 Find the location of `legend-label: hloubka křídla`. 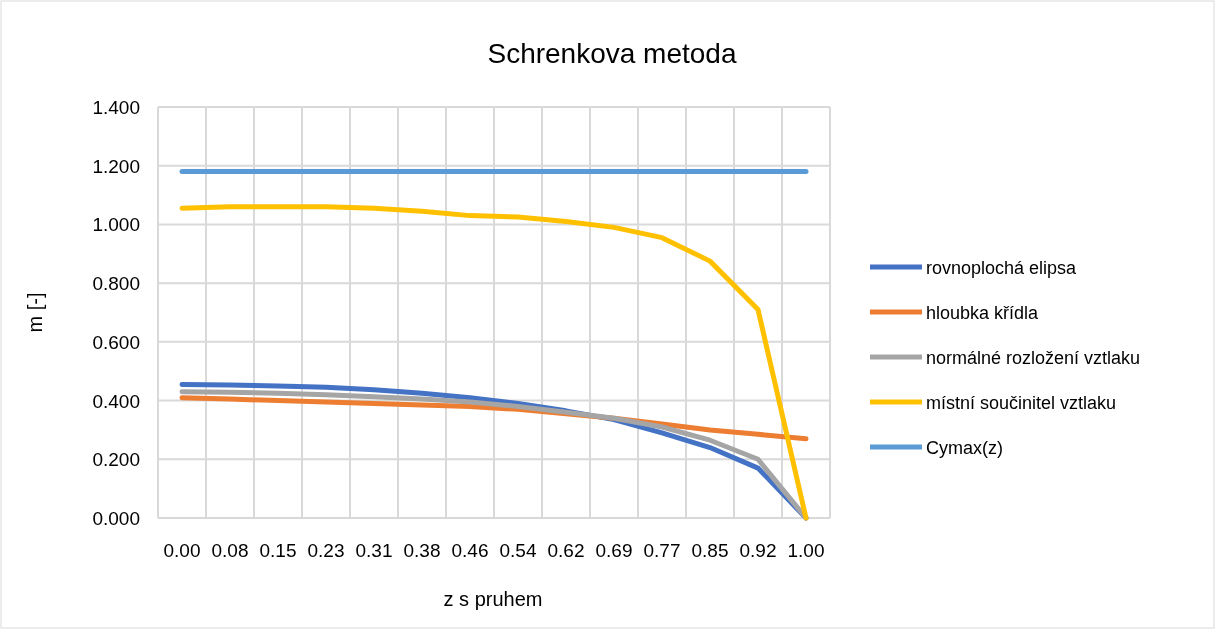

legend-label: hloubka křídla is located at coordinates (983, 313).